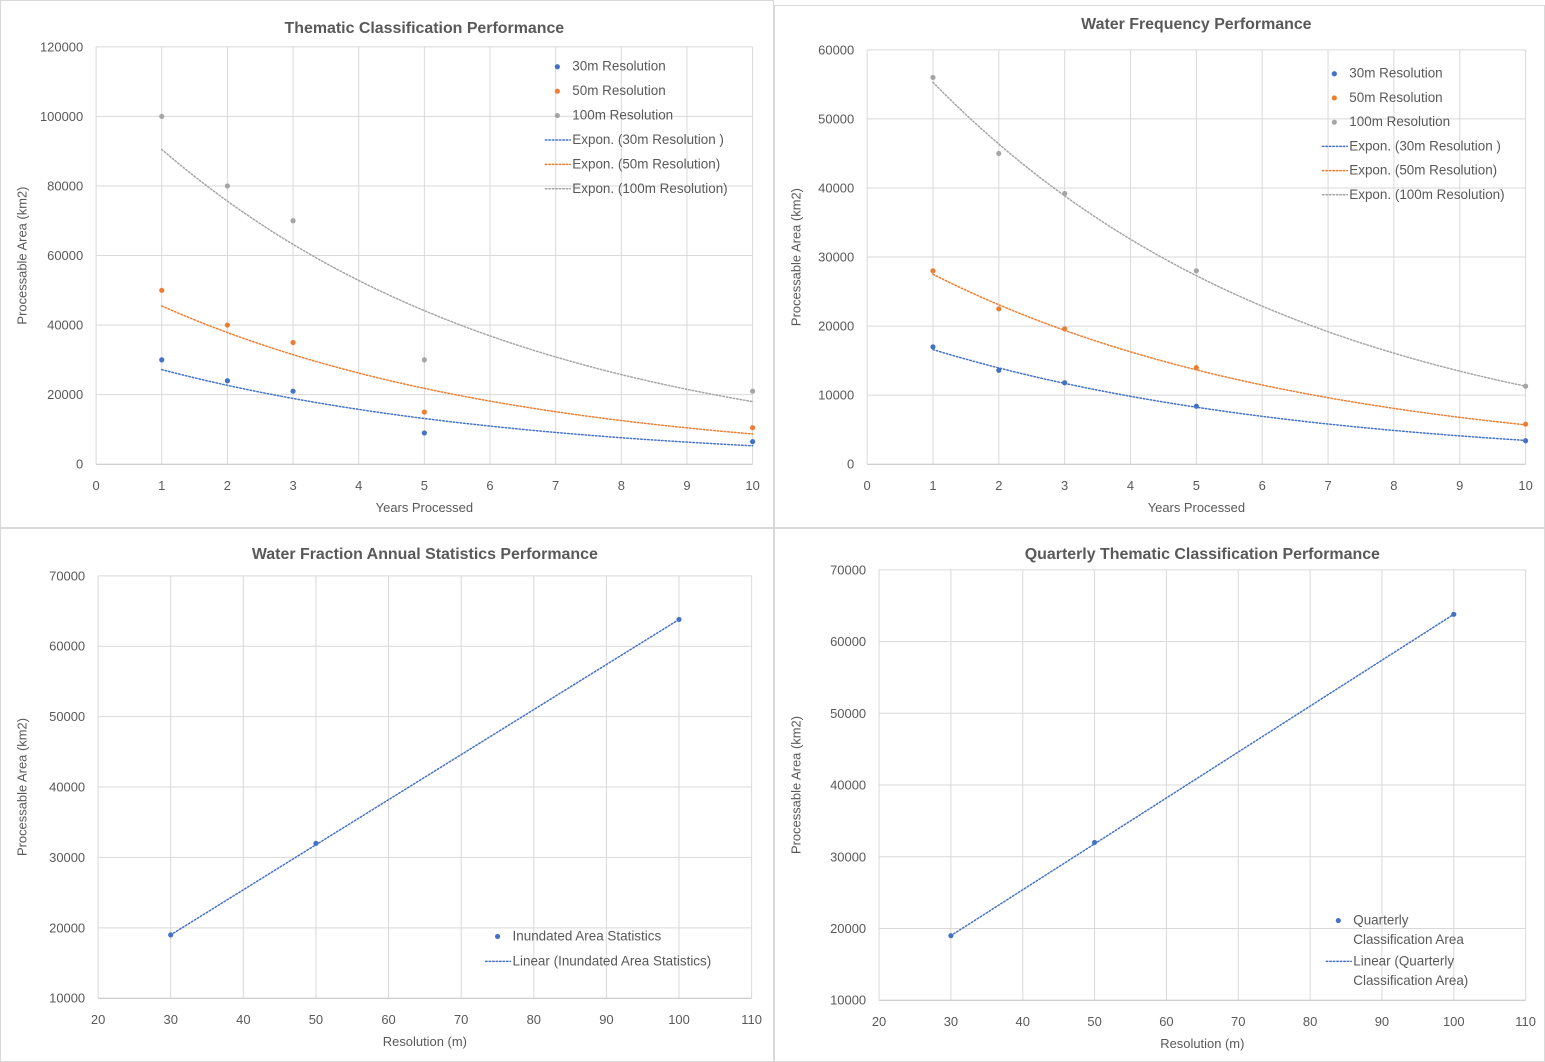 The image size is (1545, 1062). What do you see at coordinates (606, 1019) in the screenshot?
I see `x-tick-label: 90` at bounding box center [606, 1019].